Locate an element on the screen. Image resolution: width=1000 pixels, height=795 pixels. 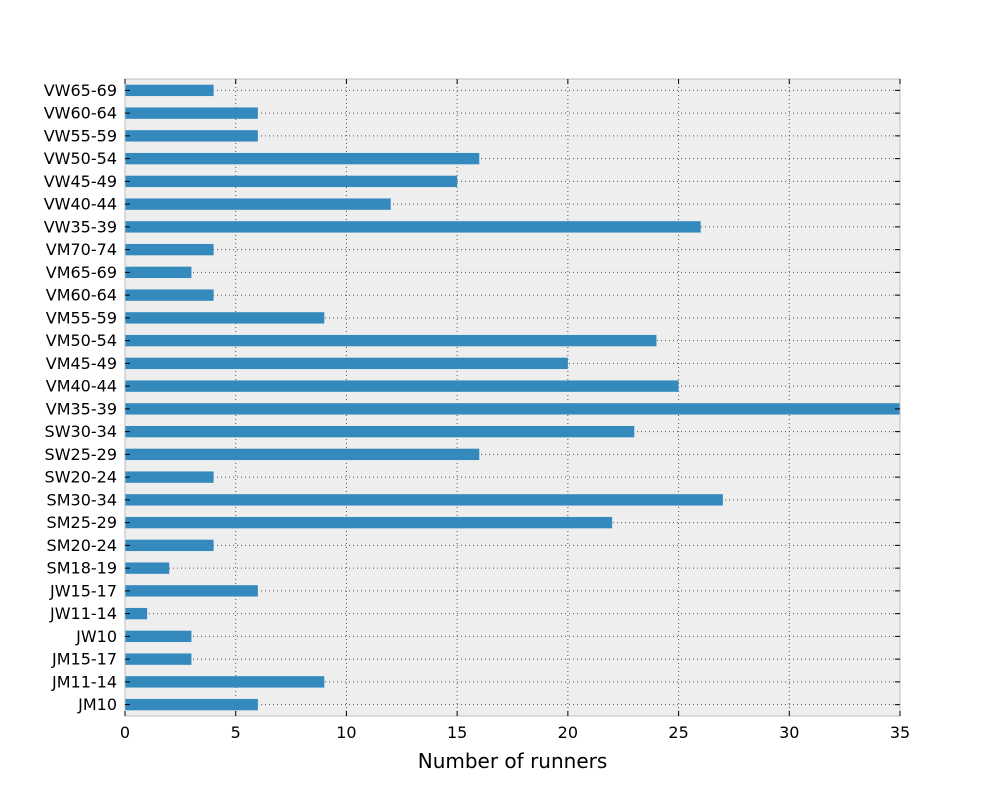
y-tick-label: SW20-24 is located at coordinates (81, 477).